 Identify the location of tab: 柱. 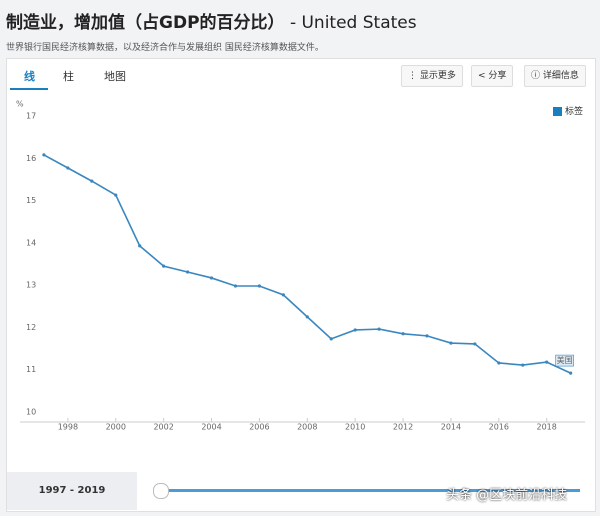
(68, 76).